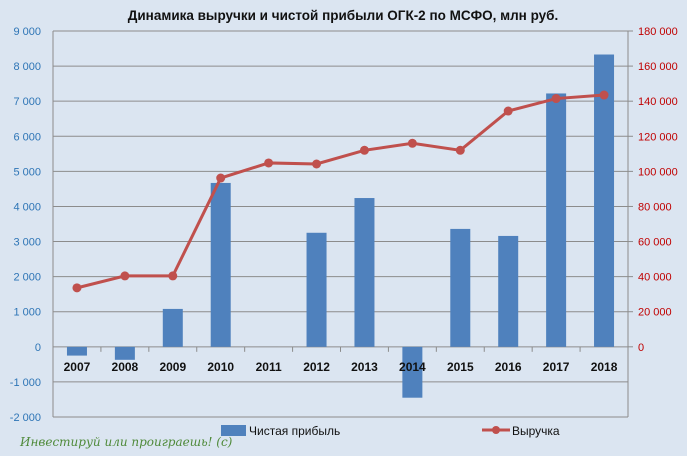  Describe the element at coordinates (460, 367) in the screenshot. I see `x-tick-label: 2015` at that location.